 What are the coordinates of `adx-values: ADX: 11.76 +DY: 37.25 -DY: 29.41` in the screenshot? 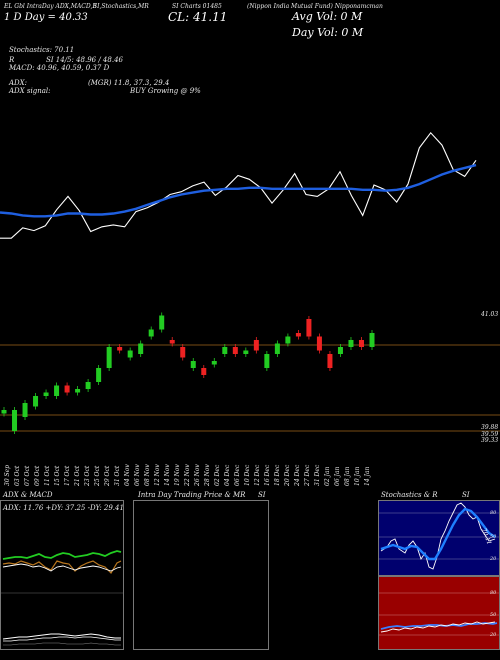 It's located at (63, 508).